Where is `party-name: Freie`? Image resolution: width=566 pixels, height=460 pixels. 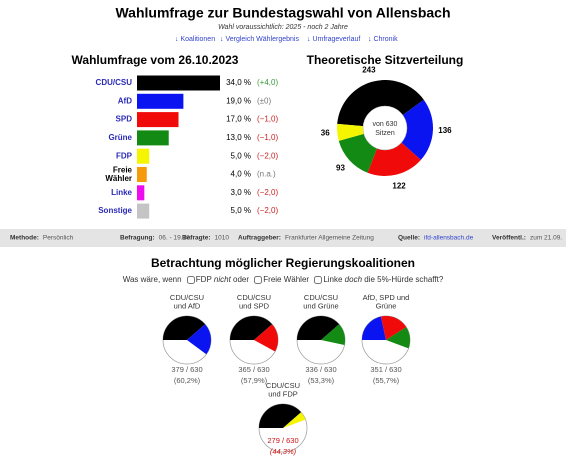
party-name: Freie is located at coordinates (123, 169).